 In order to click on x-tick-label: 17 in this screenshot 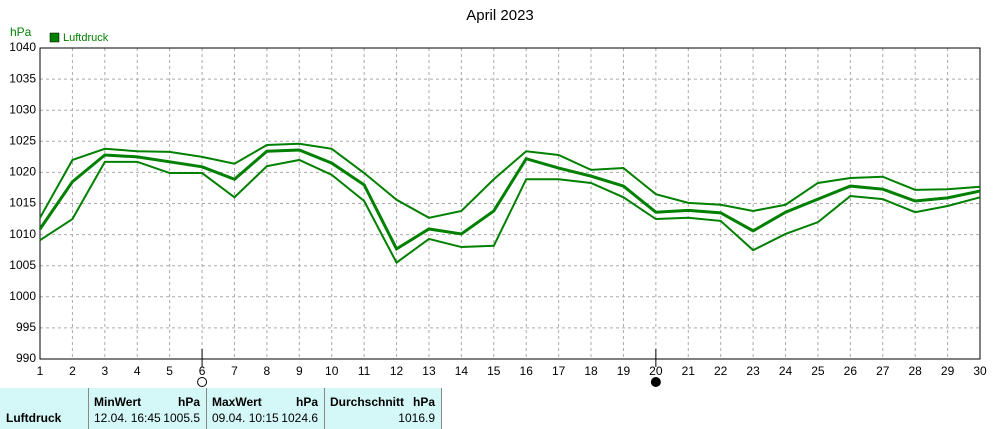, I will do `click(559, 371)`.